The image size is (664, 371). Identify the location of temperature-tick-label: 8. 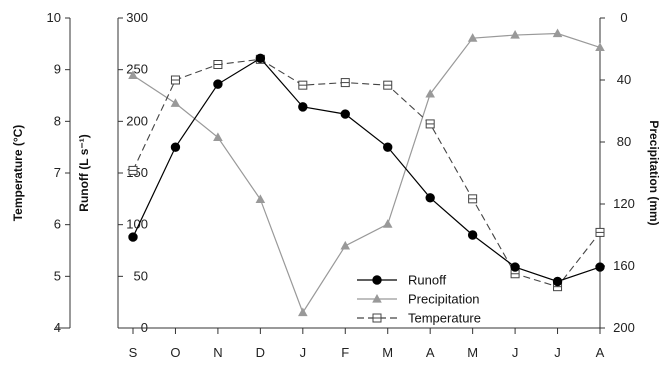
(57, 120).